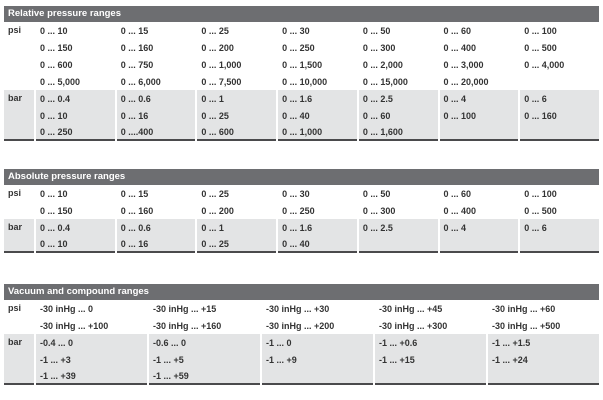  Describe the element at coordinates (543, 342) in the screenshot. I see `range-cell: -1 ... +1.5` at that location.